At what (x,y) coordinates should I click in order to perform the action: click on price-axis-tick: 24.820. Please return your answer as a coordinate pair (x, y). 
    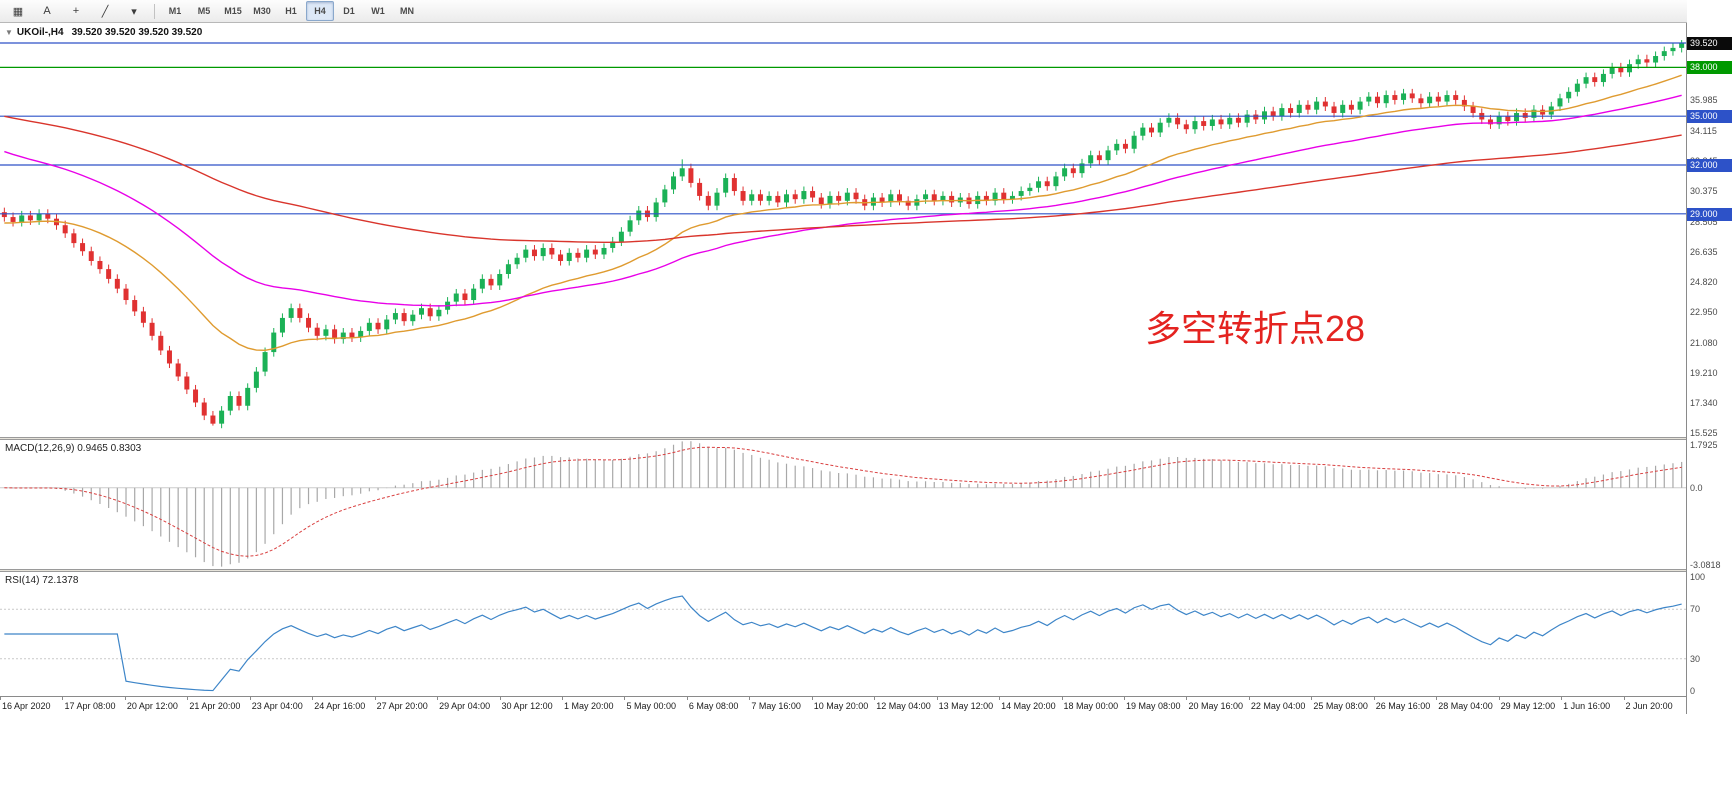
    Looking at the image, I should click on (1704, 281).